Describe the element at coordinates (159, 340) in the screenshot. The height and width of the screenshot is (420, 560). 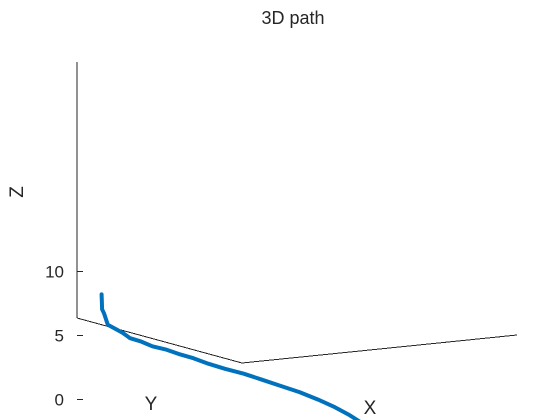
I see `y-axis-line` at that location.